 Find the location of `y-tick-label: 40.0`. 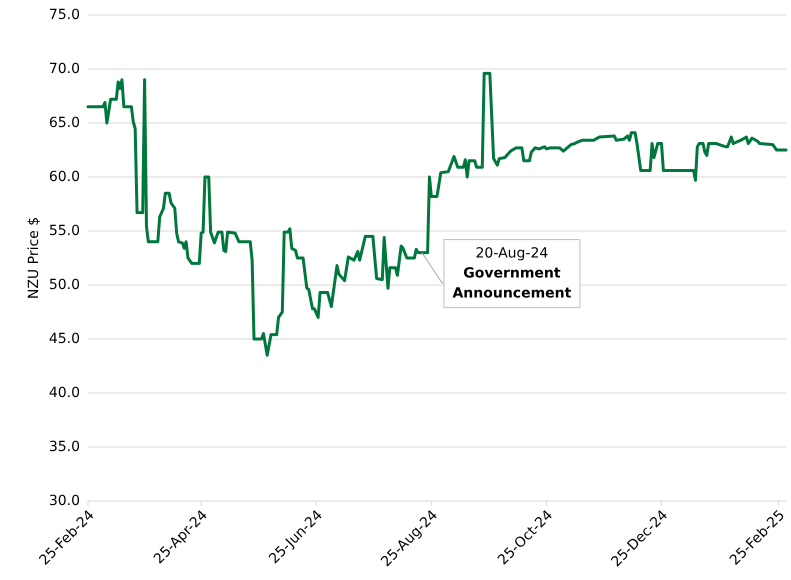

y-tick-label: 40.0 is located at coordinates (64, 393).